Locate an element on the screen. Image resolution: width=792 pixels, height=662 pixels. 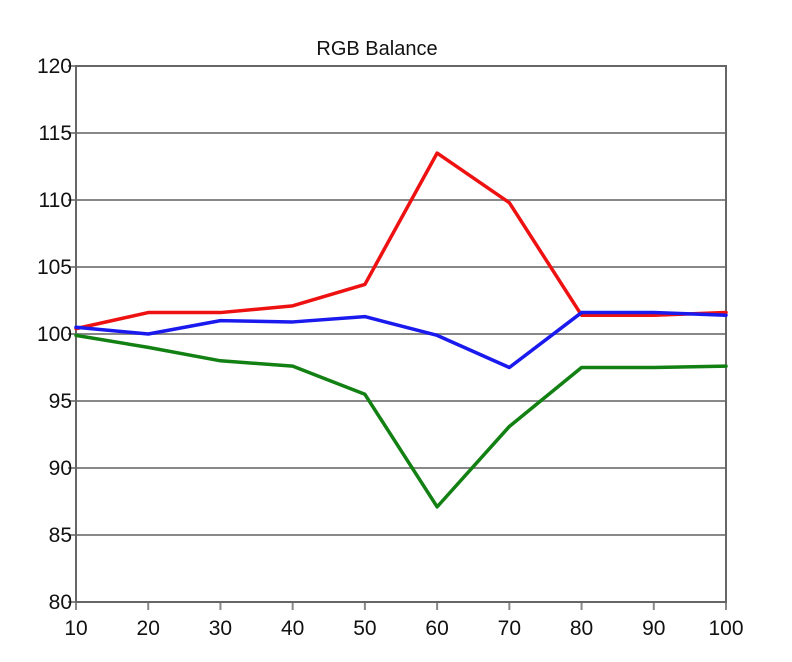
y-tick-label: 85 is located at coordinates (60, 535).